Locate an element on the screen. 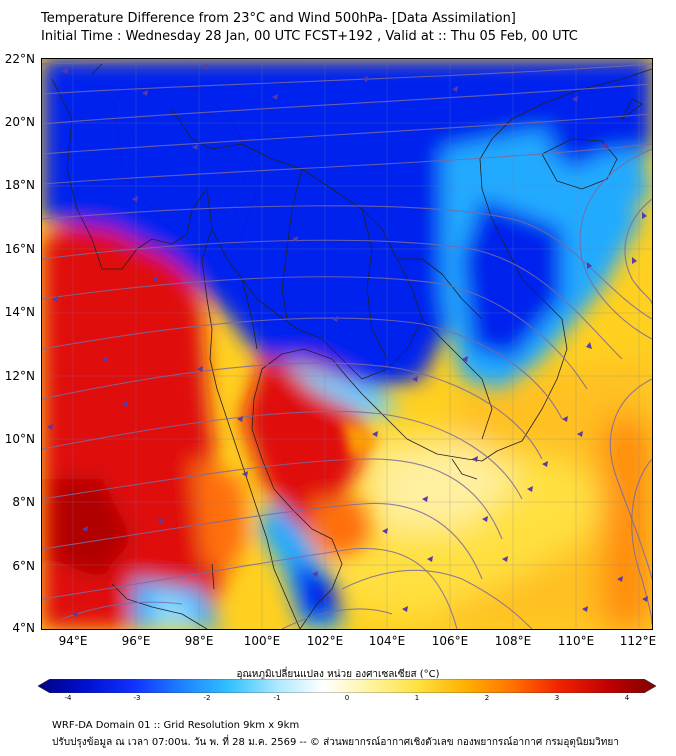  lon-label: 100°E is located at coordinates (262, 641).